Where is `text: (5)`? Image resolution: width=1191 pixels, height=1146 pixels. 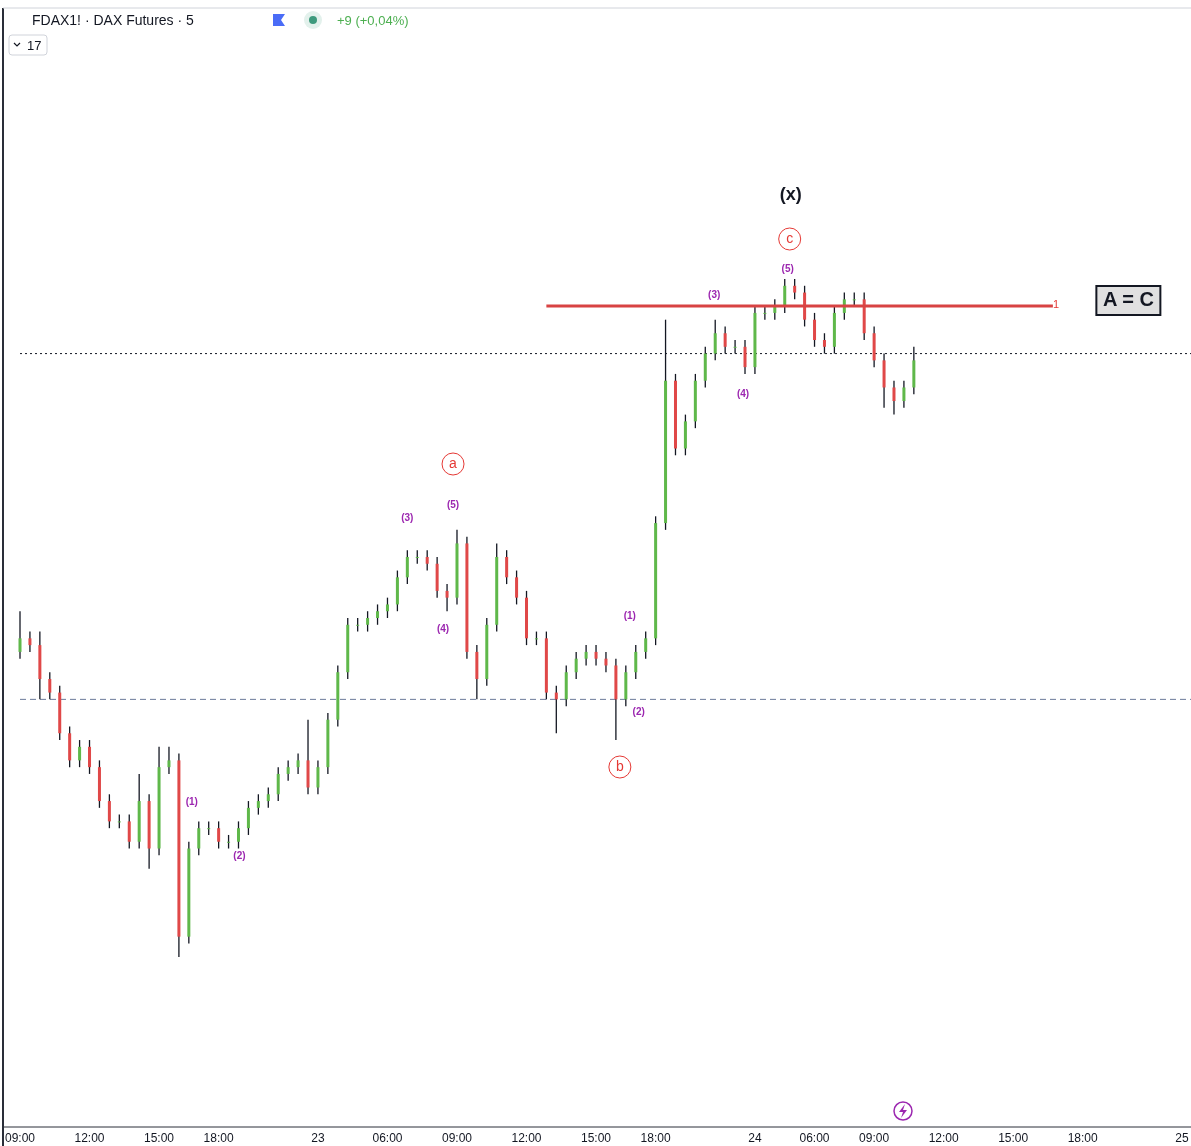 text: (5) is located at coordinates (787, 268).